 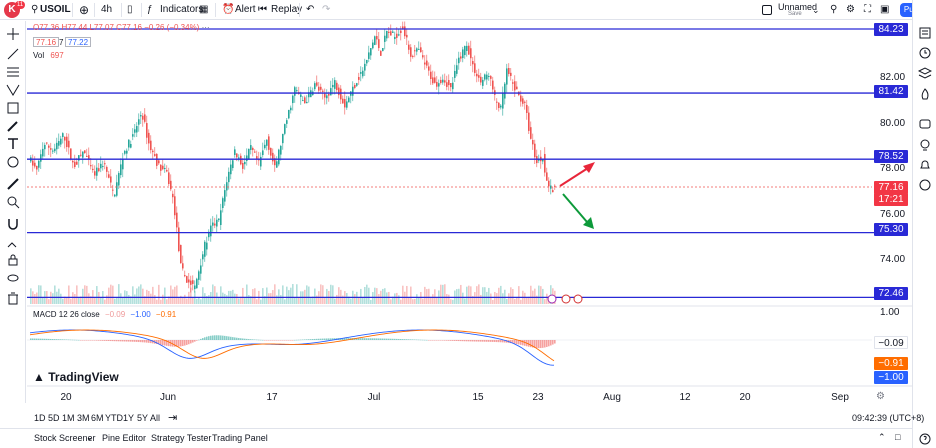 I want to click on templates-icon: ▦, so click(x=204, y=9).